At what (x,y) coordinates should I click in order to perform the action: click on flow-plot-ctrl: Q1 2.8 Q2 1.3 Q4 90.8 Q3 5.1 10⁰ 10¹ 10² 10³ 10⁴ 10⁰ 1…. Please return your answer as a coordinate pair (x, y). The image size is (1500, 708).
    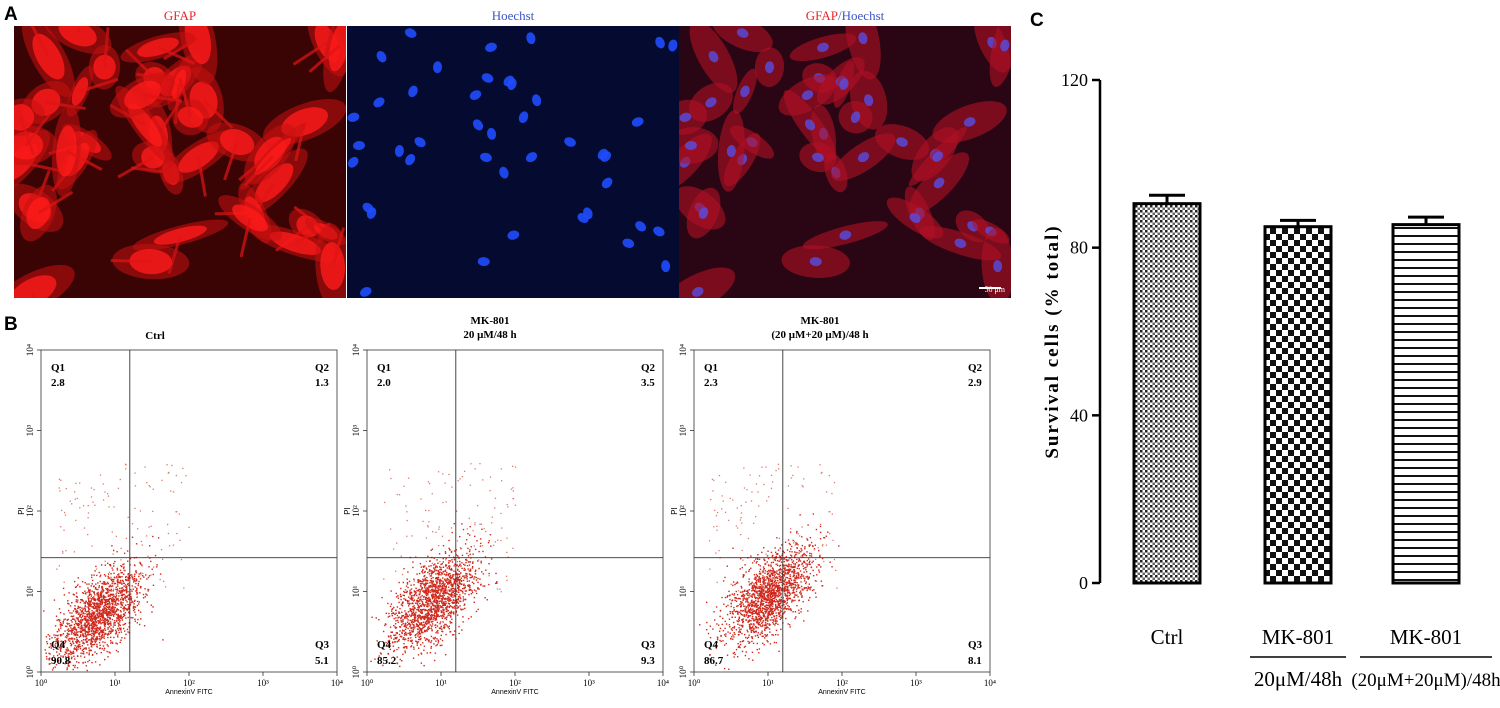
    Looking at the image, I should click on (180, 520).